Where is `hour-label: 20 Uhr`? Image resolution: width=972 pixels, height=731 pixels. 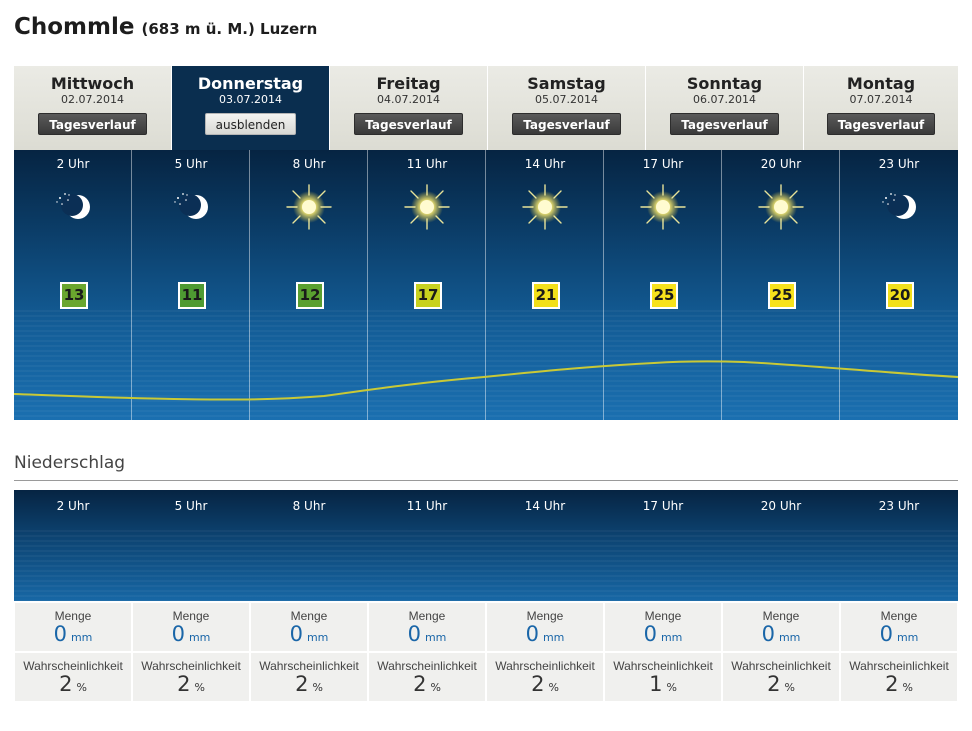
hour-label: 20 Uhr is located at coordinates (781, 164).